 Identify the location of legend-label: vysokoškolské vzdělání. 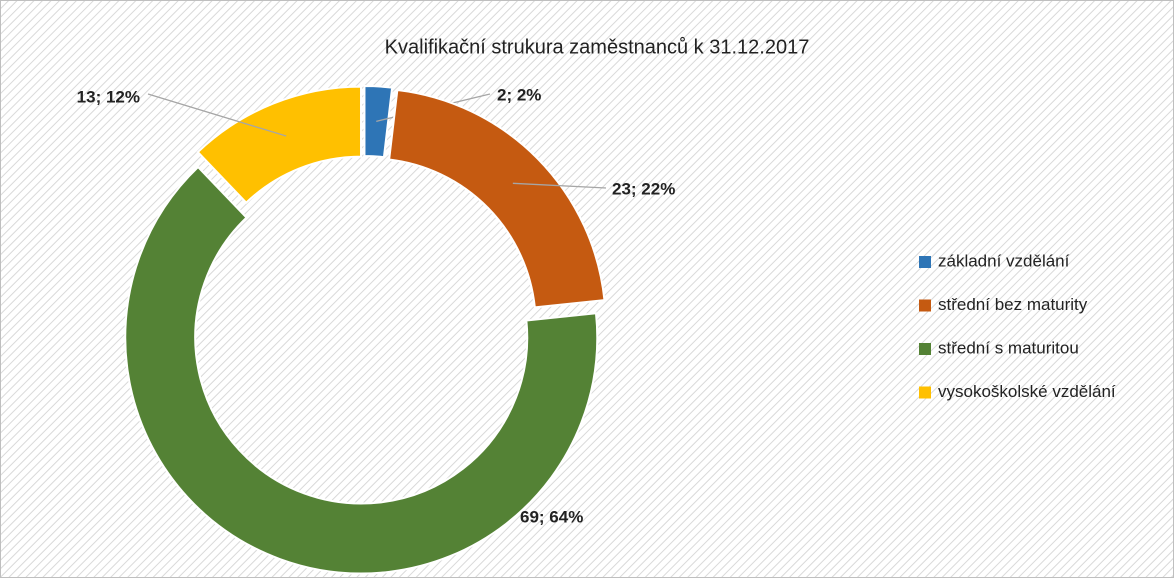
(1027, 391).